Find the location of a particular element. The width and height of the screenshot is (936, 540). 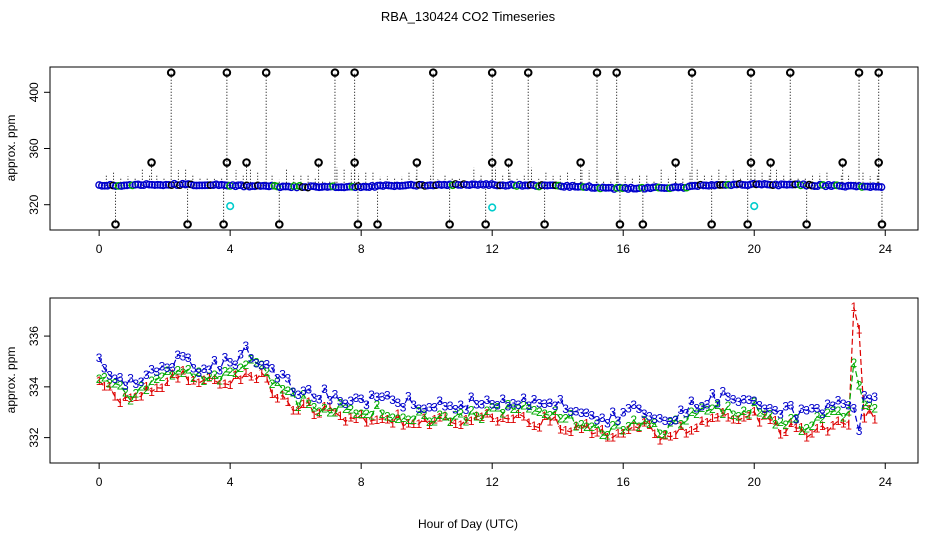

flag-point is located at coordinates (230, 206).